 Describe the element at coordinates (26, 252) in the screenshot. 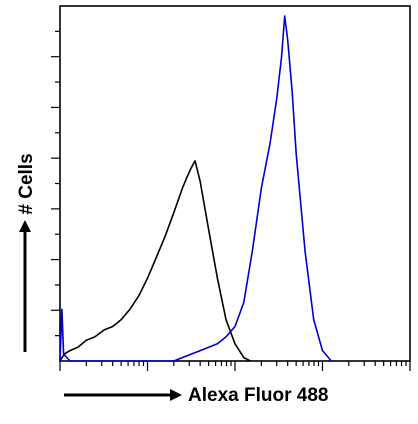

I see `y-axis-label-group: # Cells` at that location.